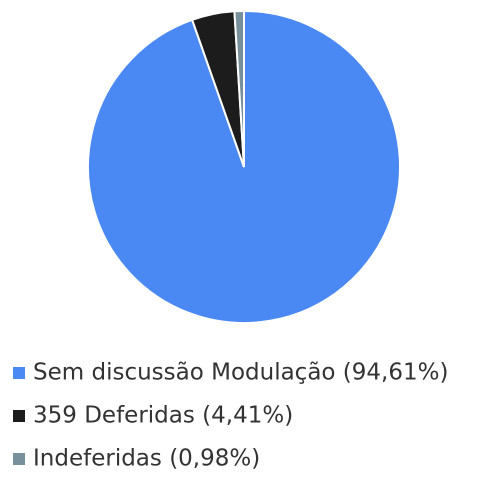 This screenshot has height=477, width=488. I want to click on pie-slice, so click(239, 88).